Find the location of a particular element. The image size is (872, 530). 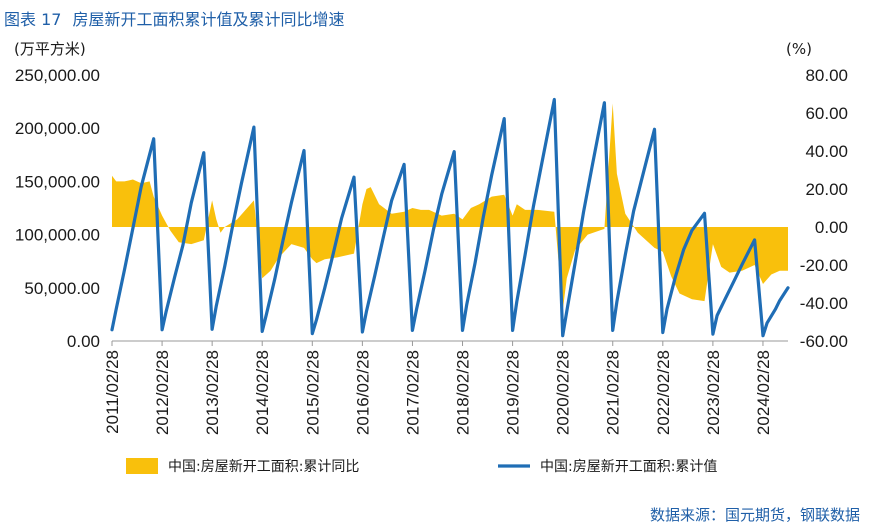

legend-line-label: 中国:房屋新开工面积:累计值 is located at coordinates (628, 467).